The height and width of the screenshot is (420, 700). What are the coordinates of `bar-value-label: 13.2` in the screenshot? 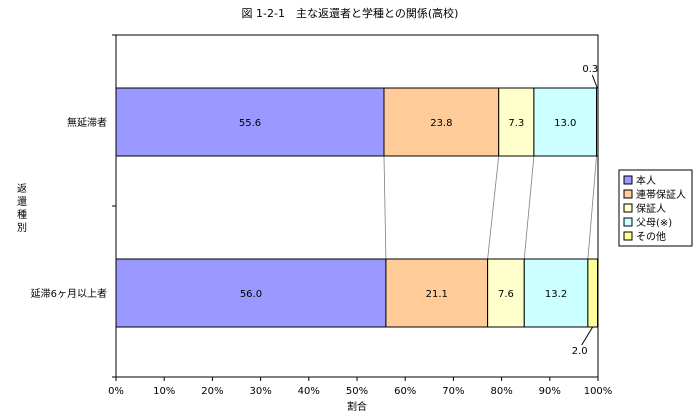 It's located at (556, 294).